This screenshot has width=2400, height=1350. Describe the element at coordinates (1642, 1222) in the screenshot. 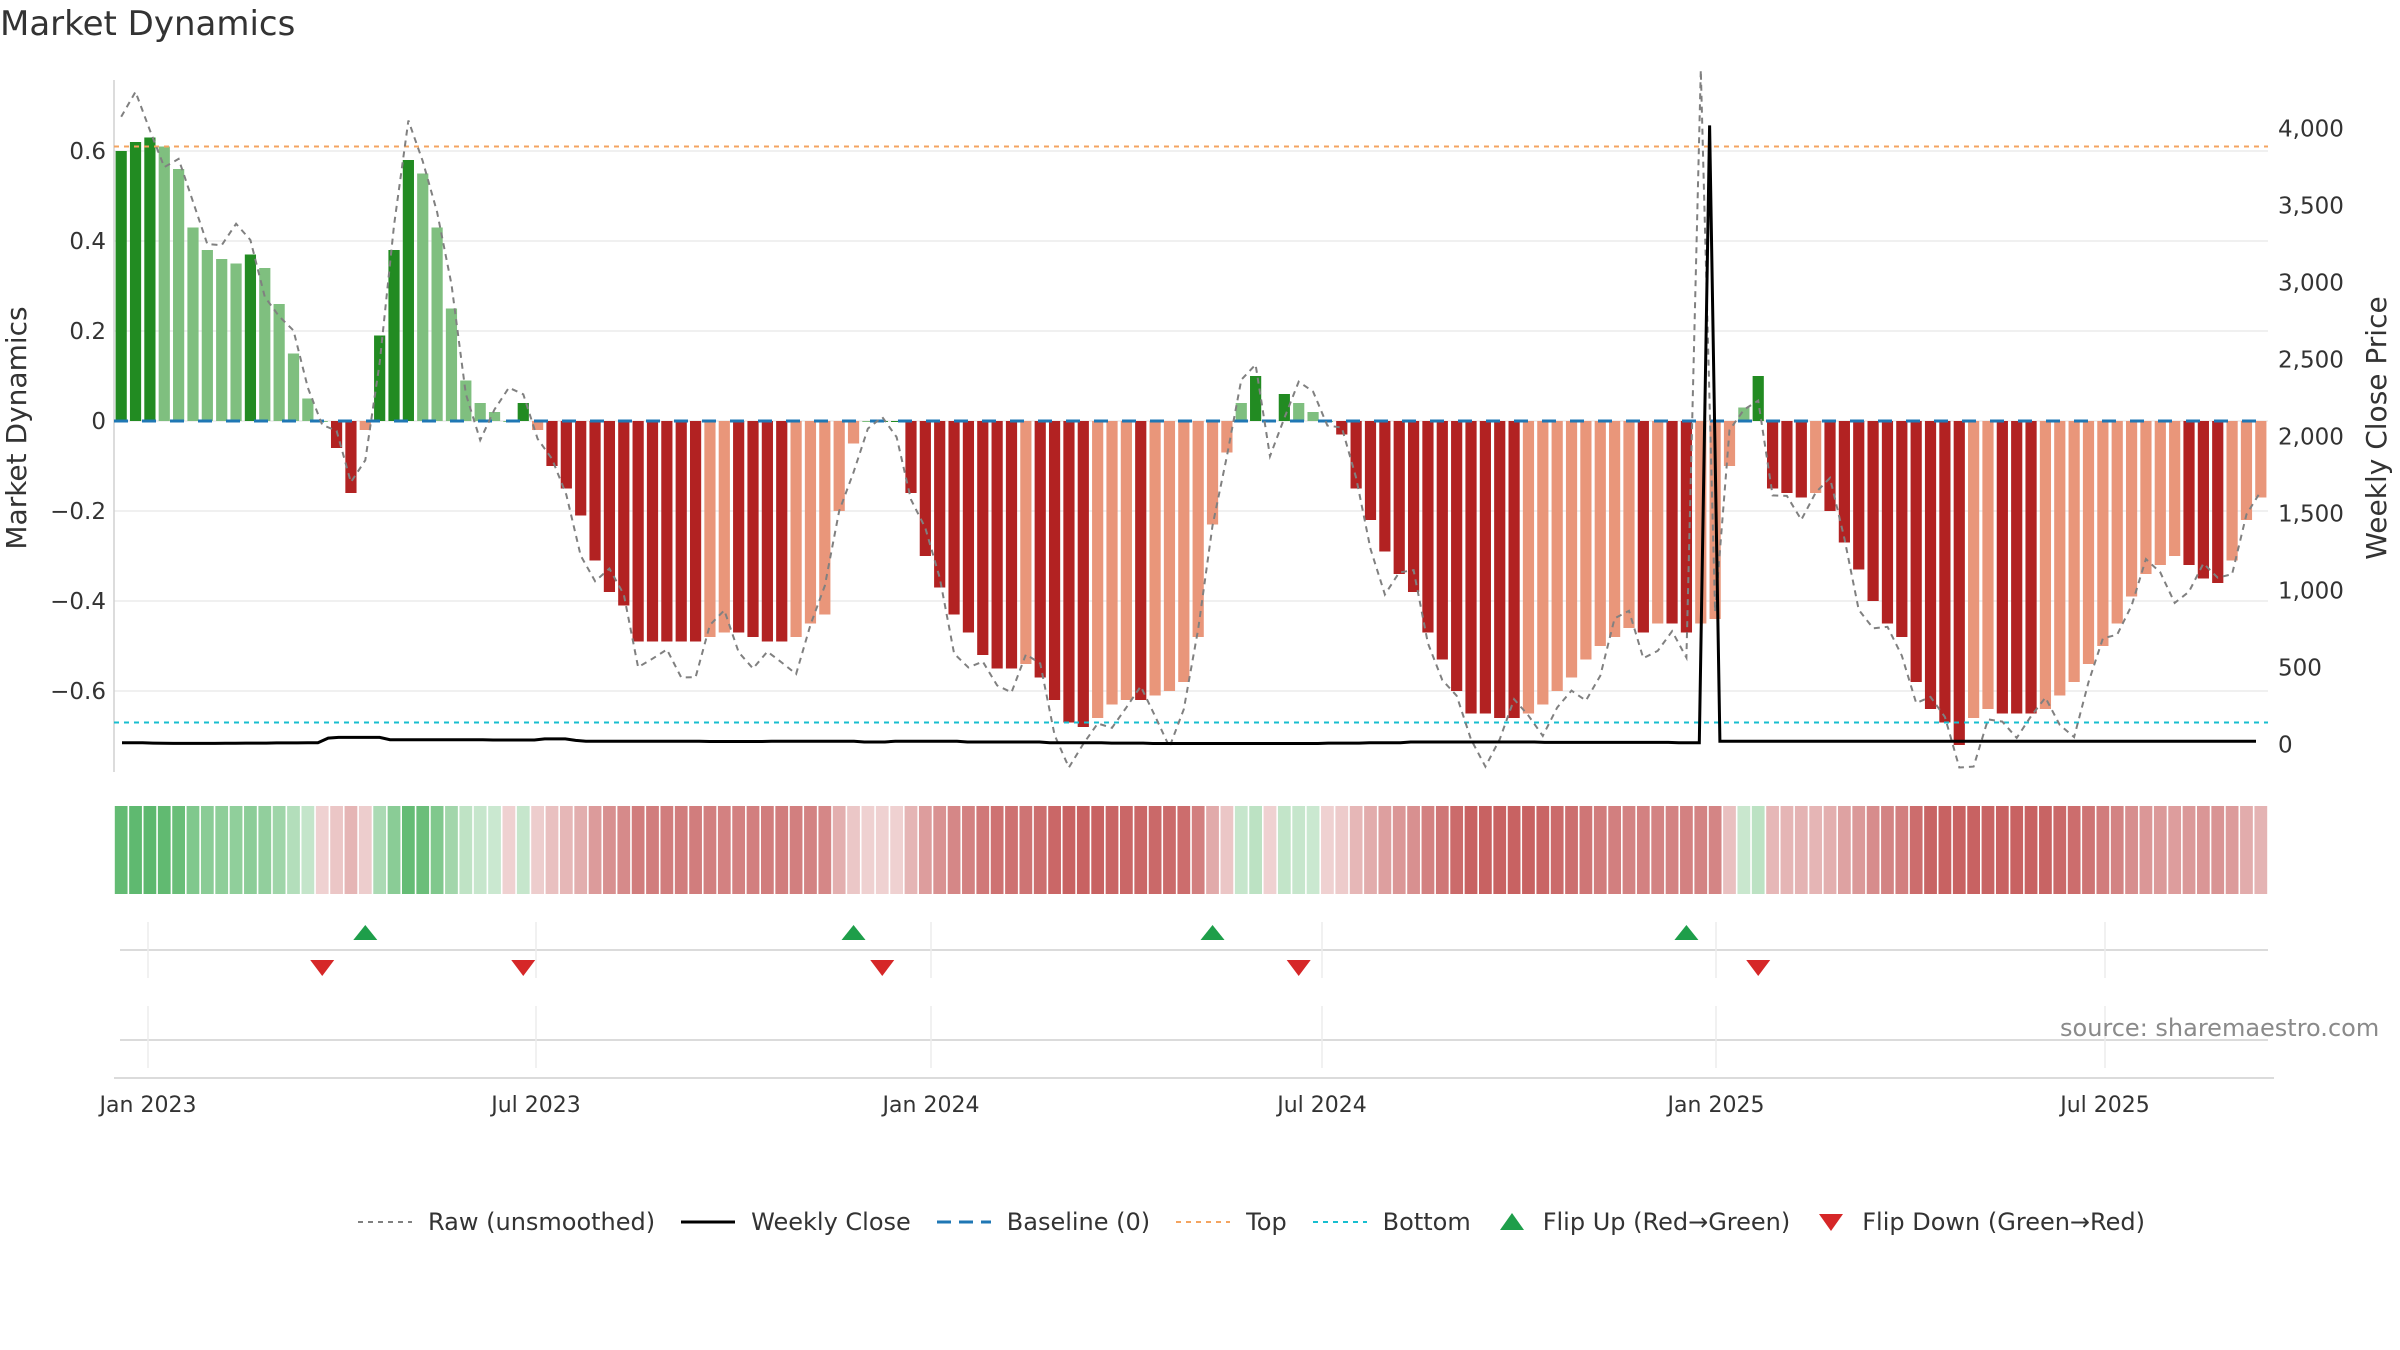

I see `legend-item-flip-up: Flip Up (Red→Green)` at that location.